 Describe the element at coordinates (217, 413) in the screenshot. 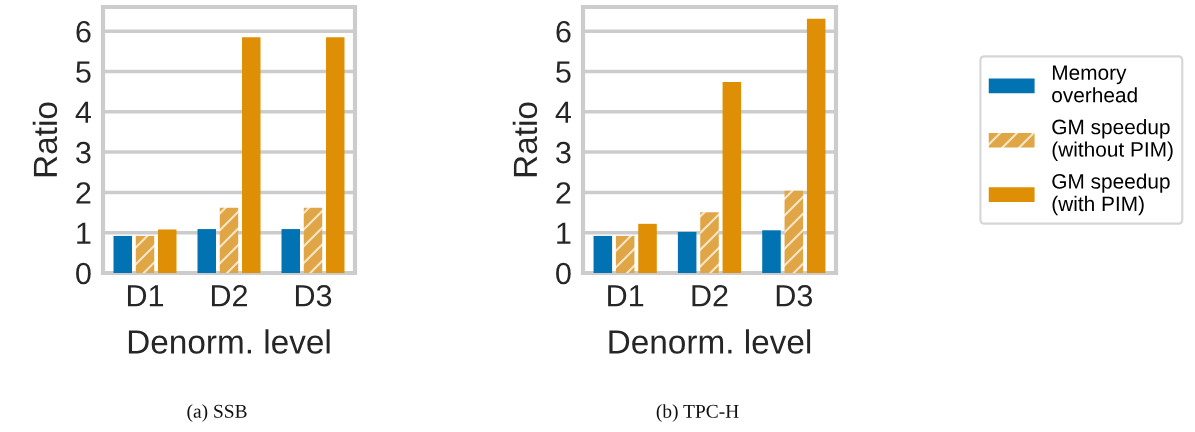

I see `text: (a) SSB` at that location.